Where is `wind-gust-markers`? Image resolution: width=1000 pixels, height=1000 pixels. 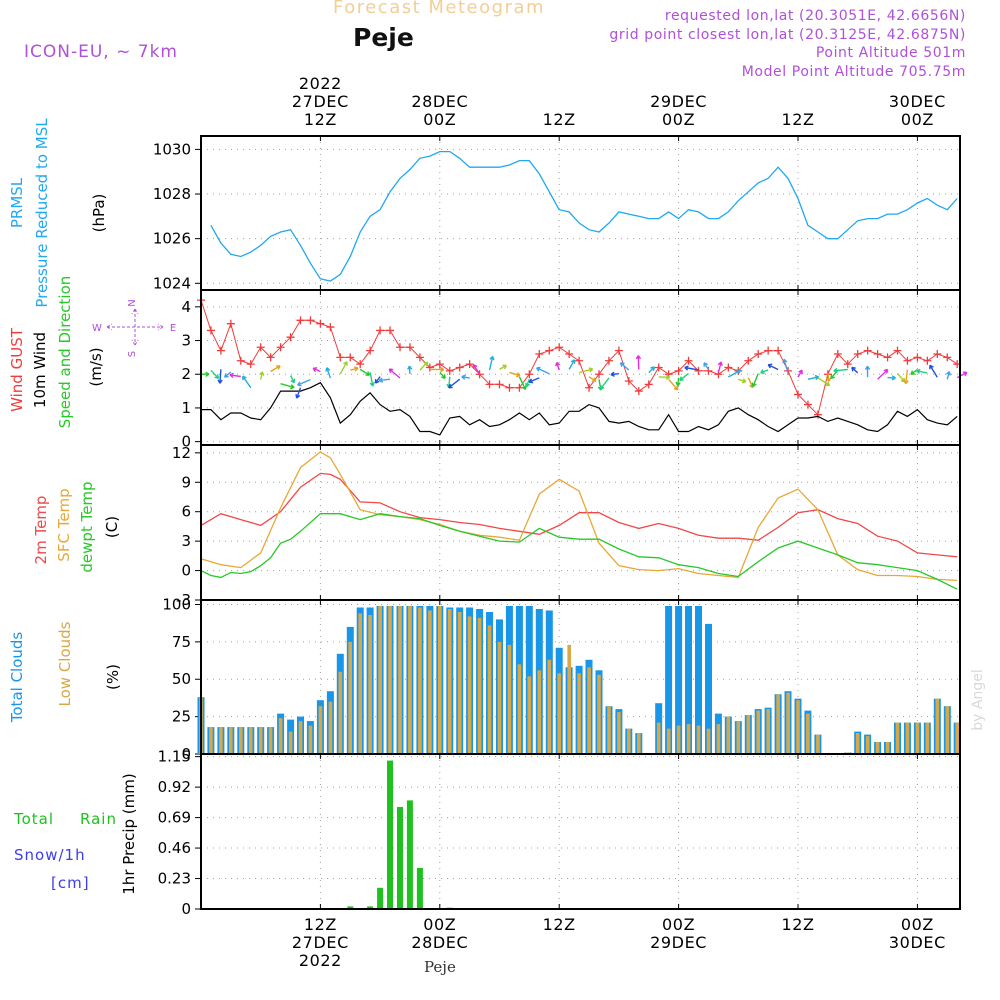
wind-gust-markers is located at coordinates (579, 357).